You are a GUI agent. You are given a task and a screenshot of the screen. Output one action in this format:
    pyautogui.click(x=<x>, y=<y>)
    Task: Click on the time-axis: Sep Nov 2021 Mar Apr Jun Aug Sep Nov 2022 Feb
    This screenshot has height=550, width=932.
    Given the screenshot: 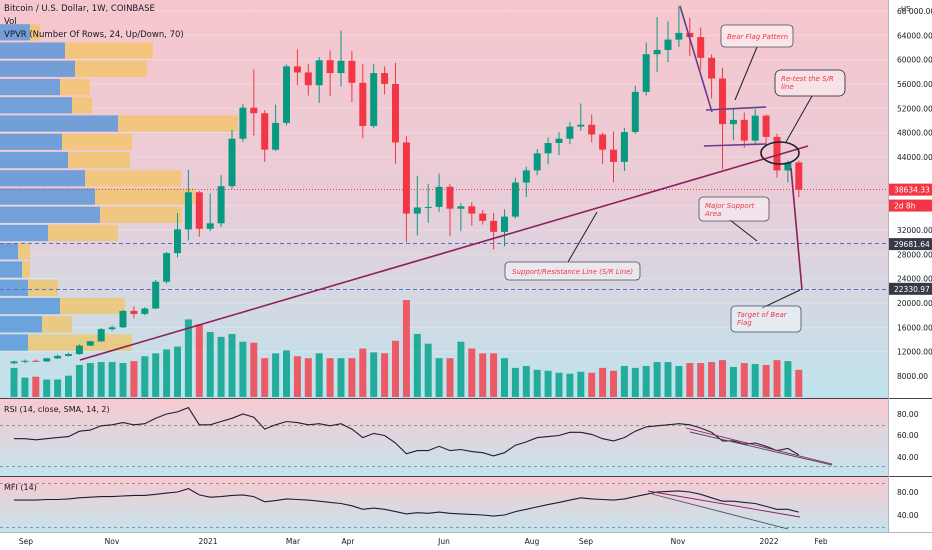 What is the action you would take?
    pyautogui.click(x=423, y=541)
    